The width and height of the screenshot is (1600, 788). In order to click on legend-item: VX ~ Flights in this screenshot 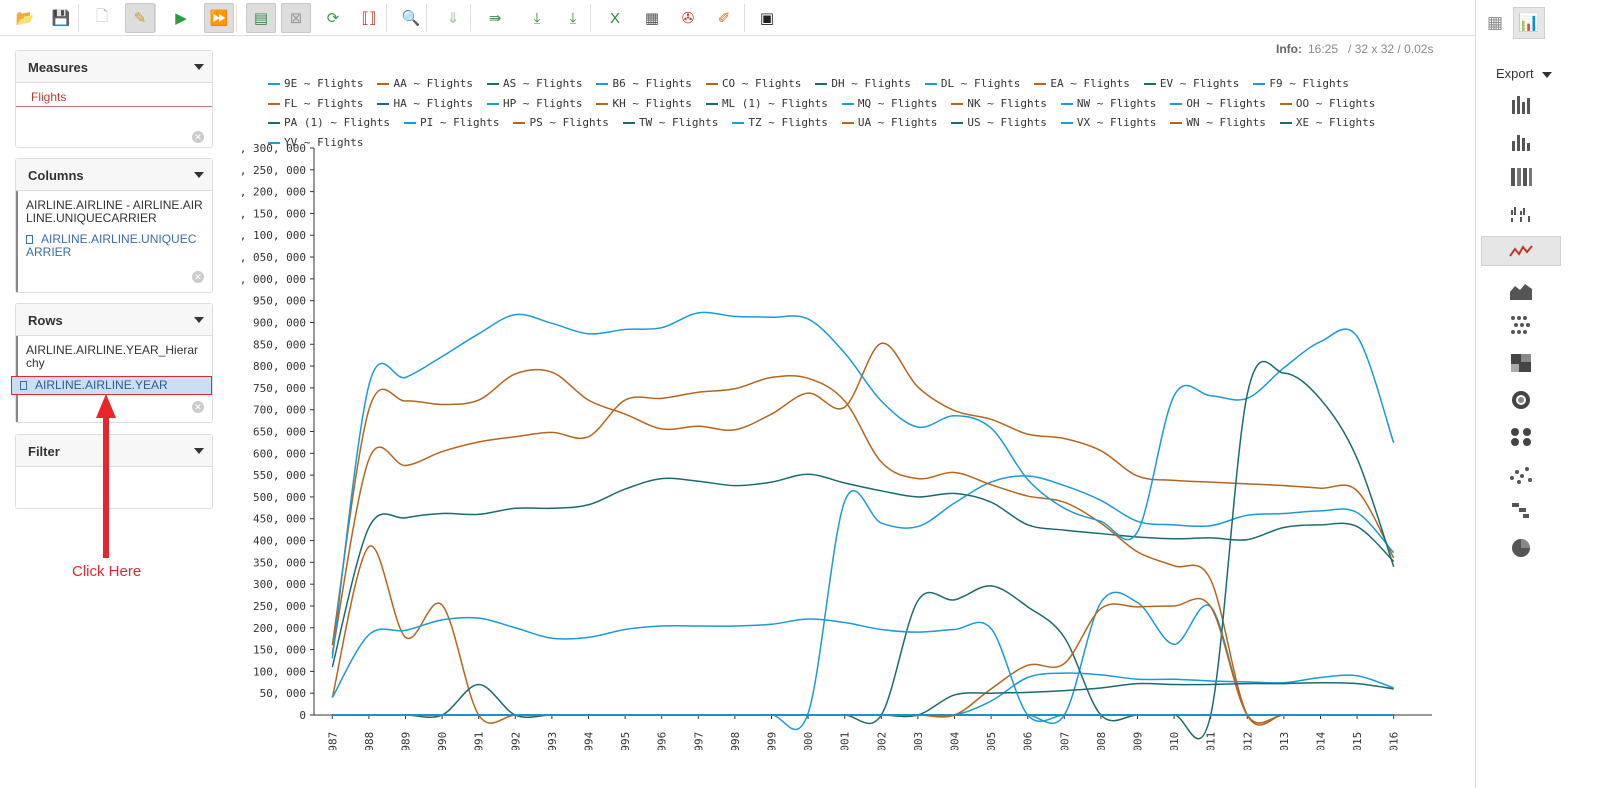, I will do `click(1108, 123)`.